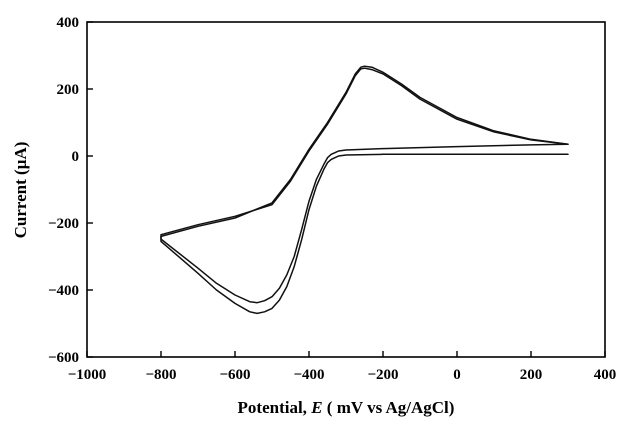 This screenshot has width=626, height=428. Describe the element at coordinates (531, 375) in the screenshot. I see `x-tick-label: 200` at that location.